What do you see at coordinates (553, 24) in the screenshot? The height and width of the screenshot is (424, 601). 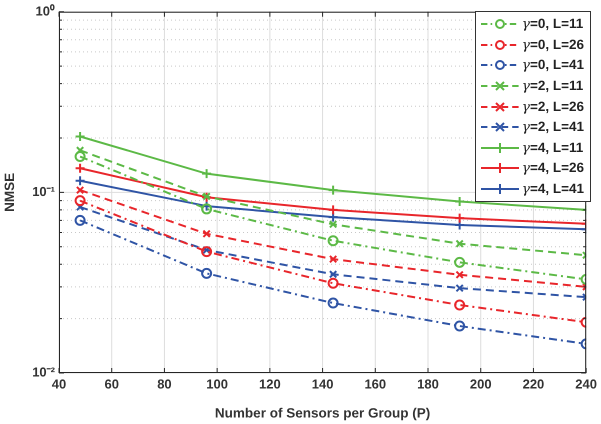 I see `legend-label: γ=0, L=11` at bounding box center [553, 24].